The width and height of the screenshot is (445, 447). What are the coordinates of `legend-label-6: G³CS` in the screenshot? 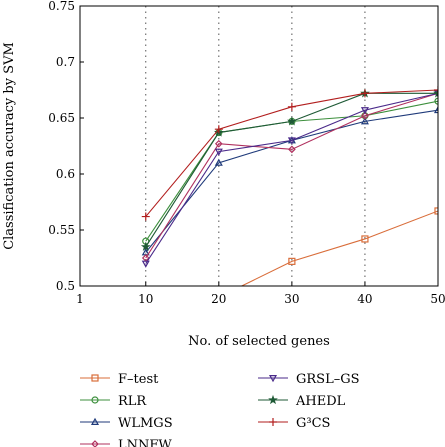 It's located at (313, 423).